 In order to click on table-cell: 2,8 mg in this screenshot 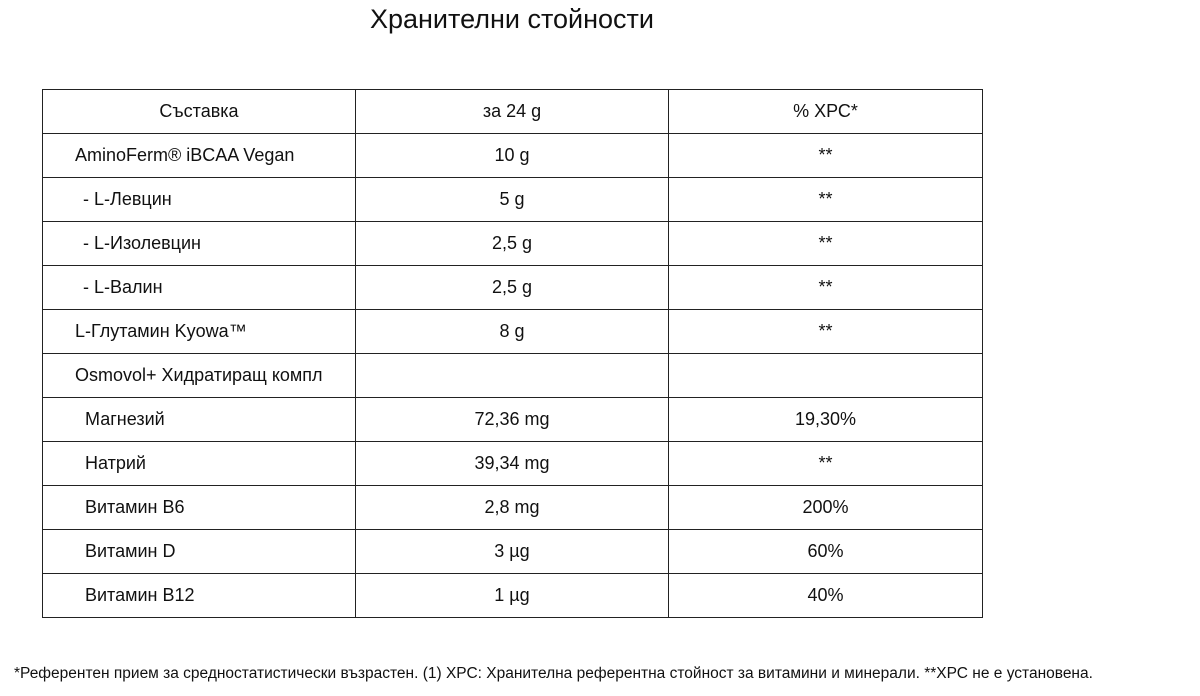, I will do `click(512, 507)`.